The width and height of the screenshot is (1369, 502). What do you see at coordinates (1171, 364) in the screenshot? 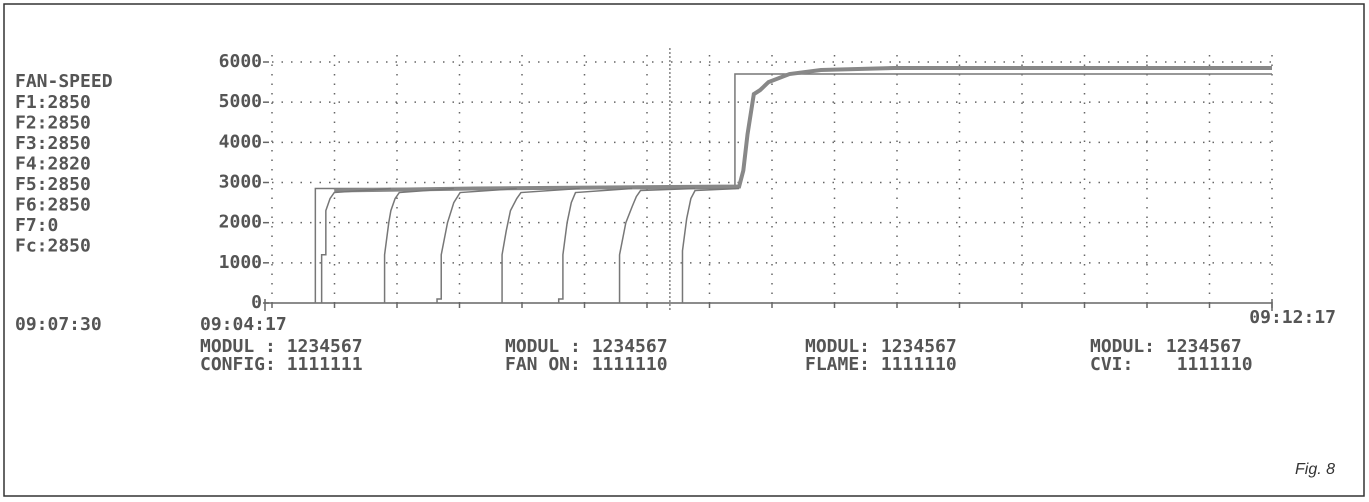
I see `module-line: CVI: 1111110` at bounding box center [1171, 364].